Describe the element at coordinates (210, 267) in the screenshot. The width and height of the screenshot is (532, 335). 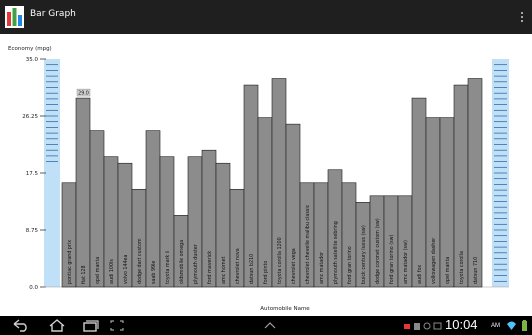
I see `bar-label: ford maverick` at that location.